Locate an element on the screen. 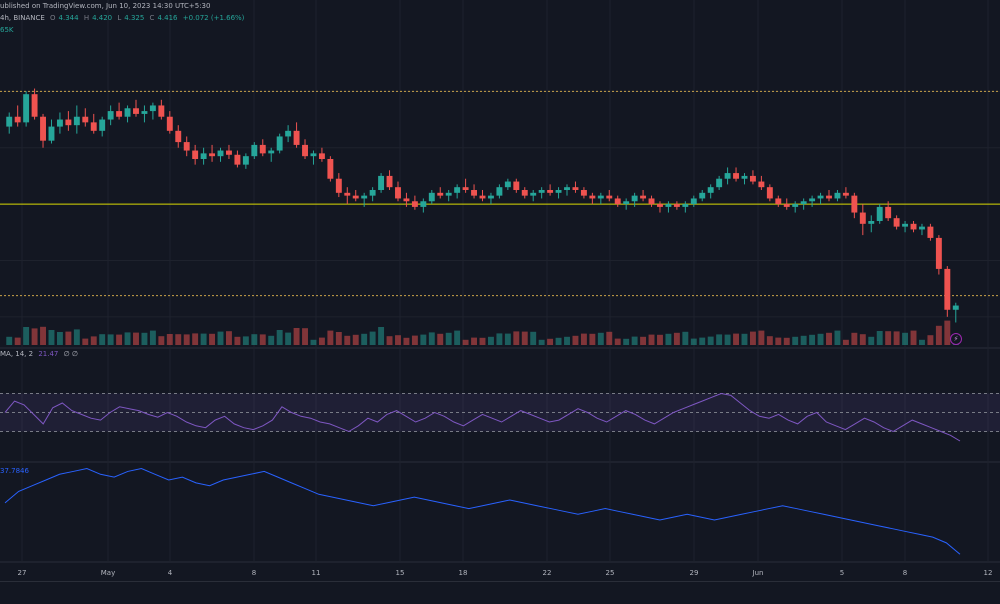 Image resolution: width=1000 pixels, height=604 pixels. x-tick-label: Jun is located at coordinates (758, 573).